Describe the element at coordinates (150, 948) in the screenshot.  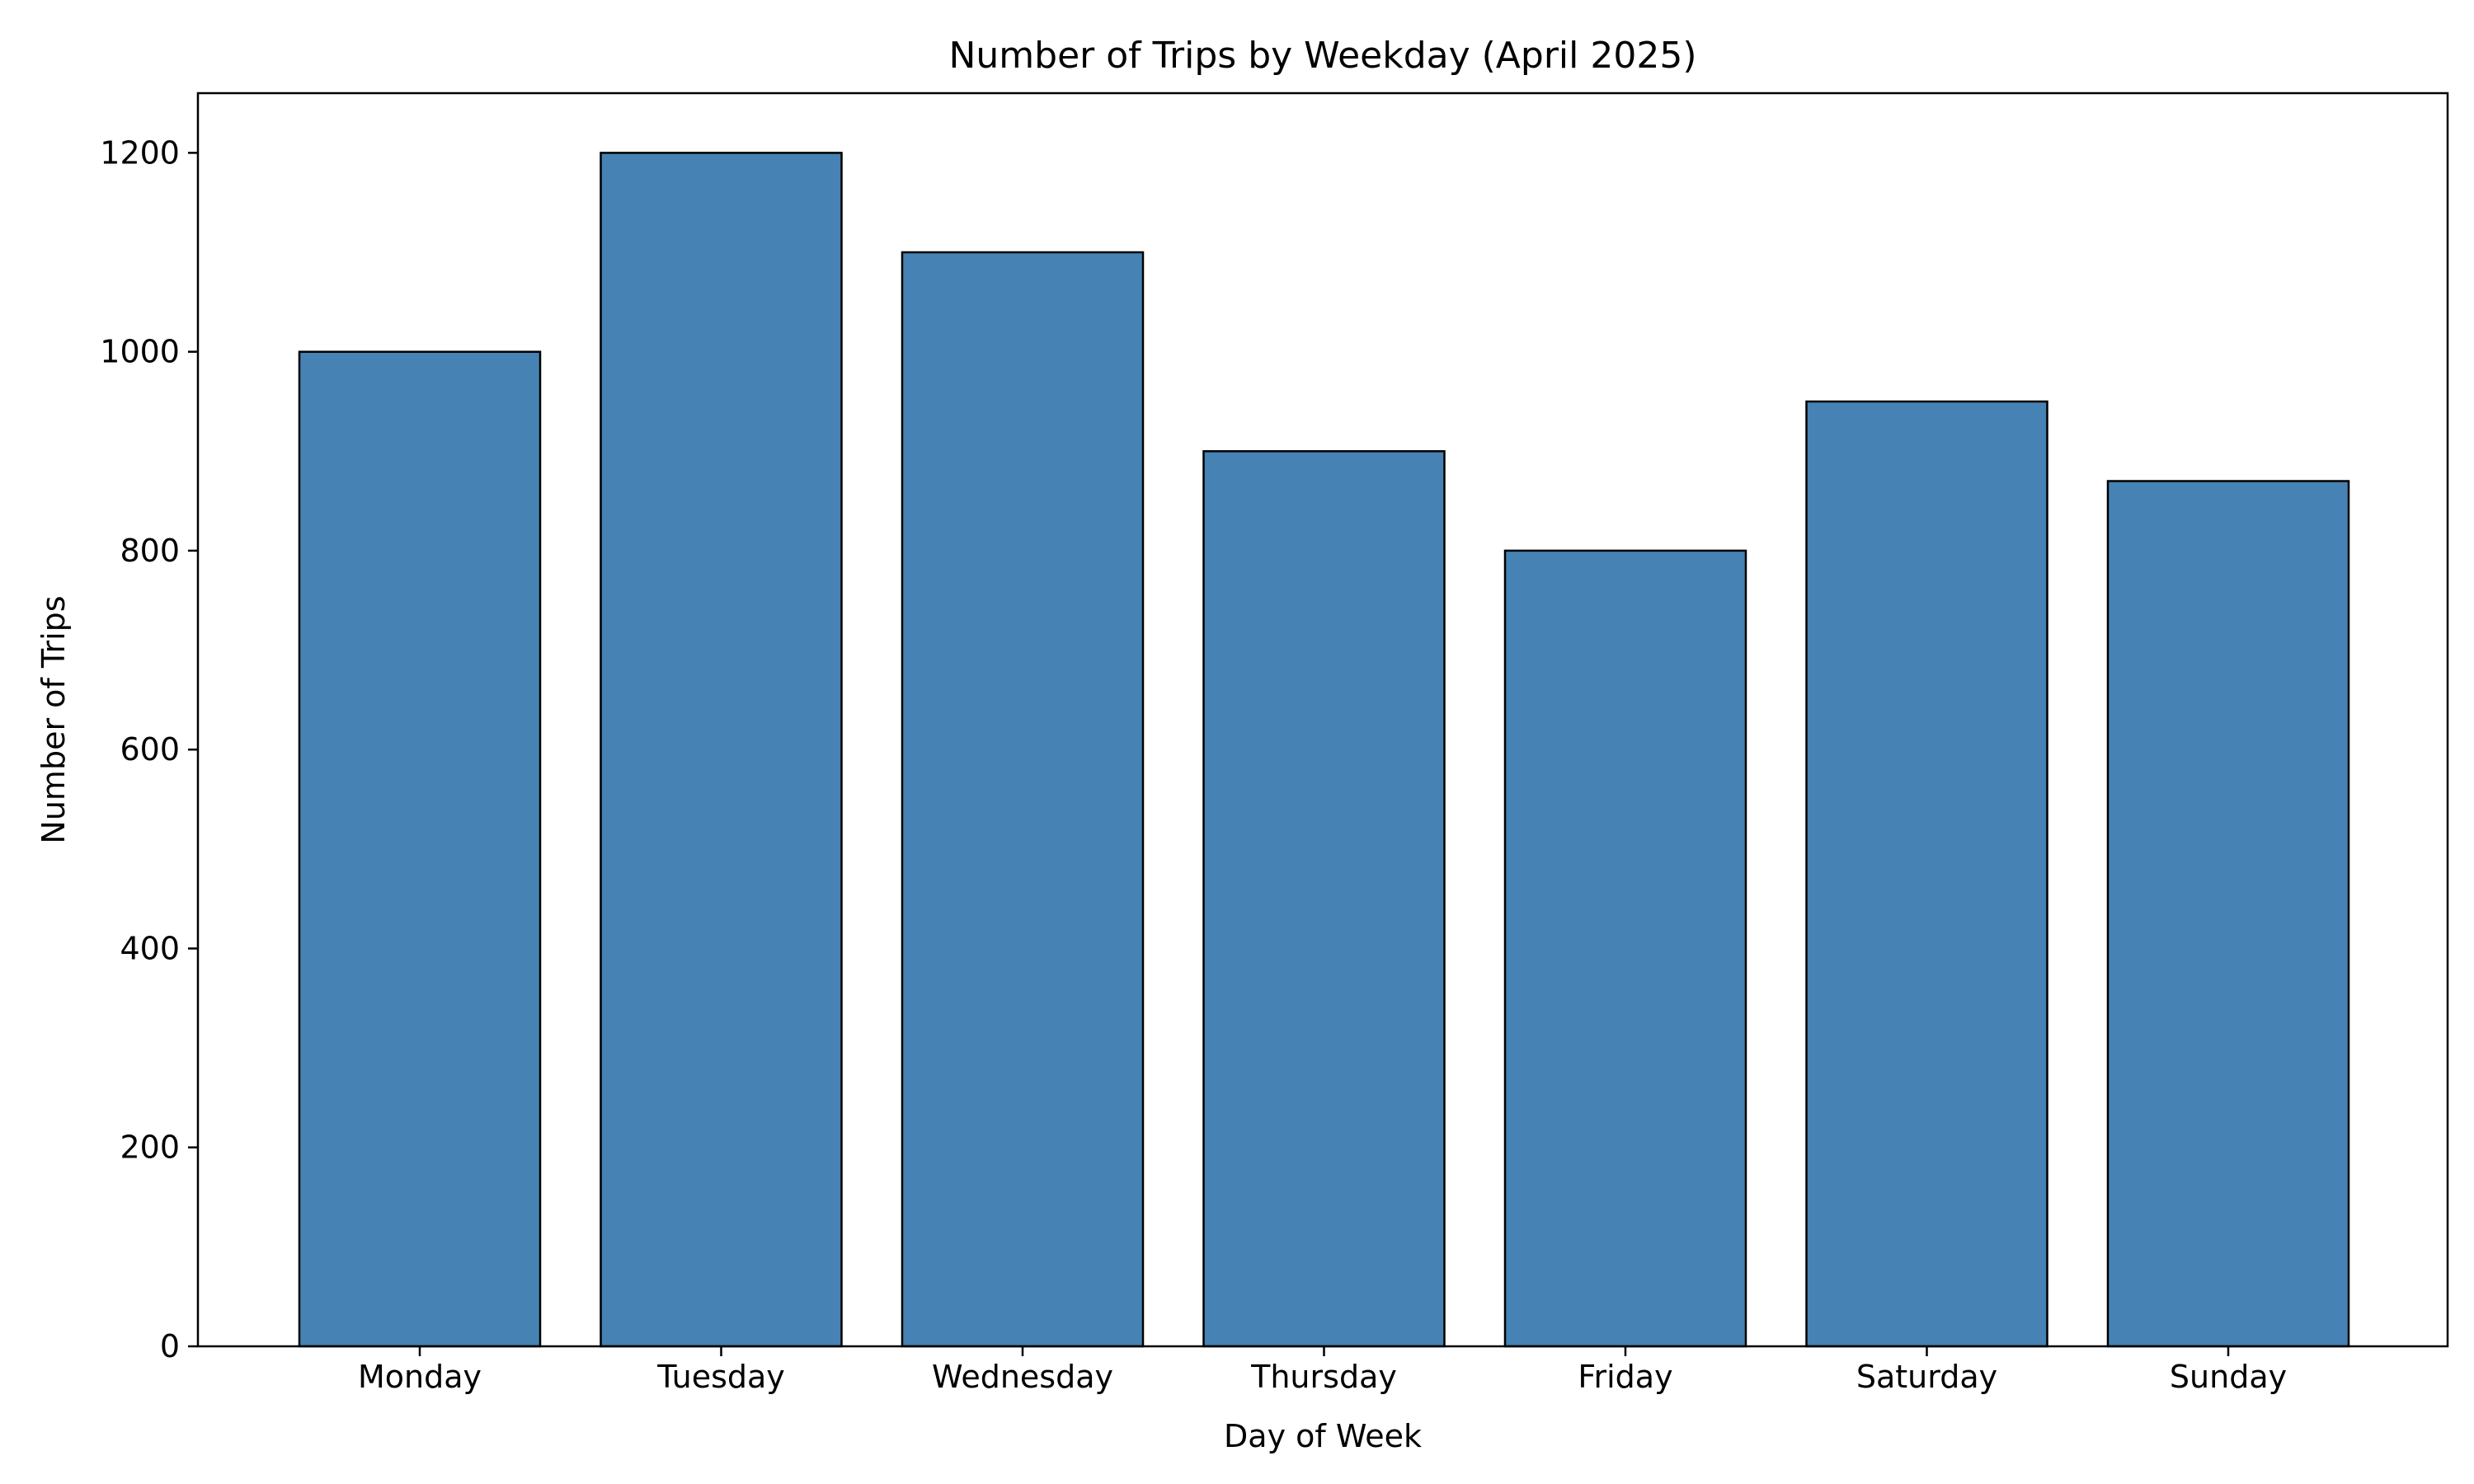
I see `y-tick-label: 400` at that location.